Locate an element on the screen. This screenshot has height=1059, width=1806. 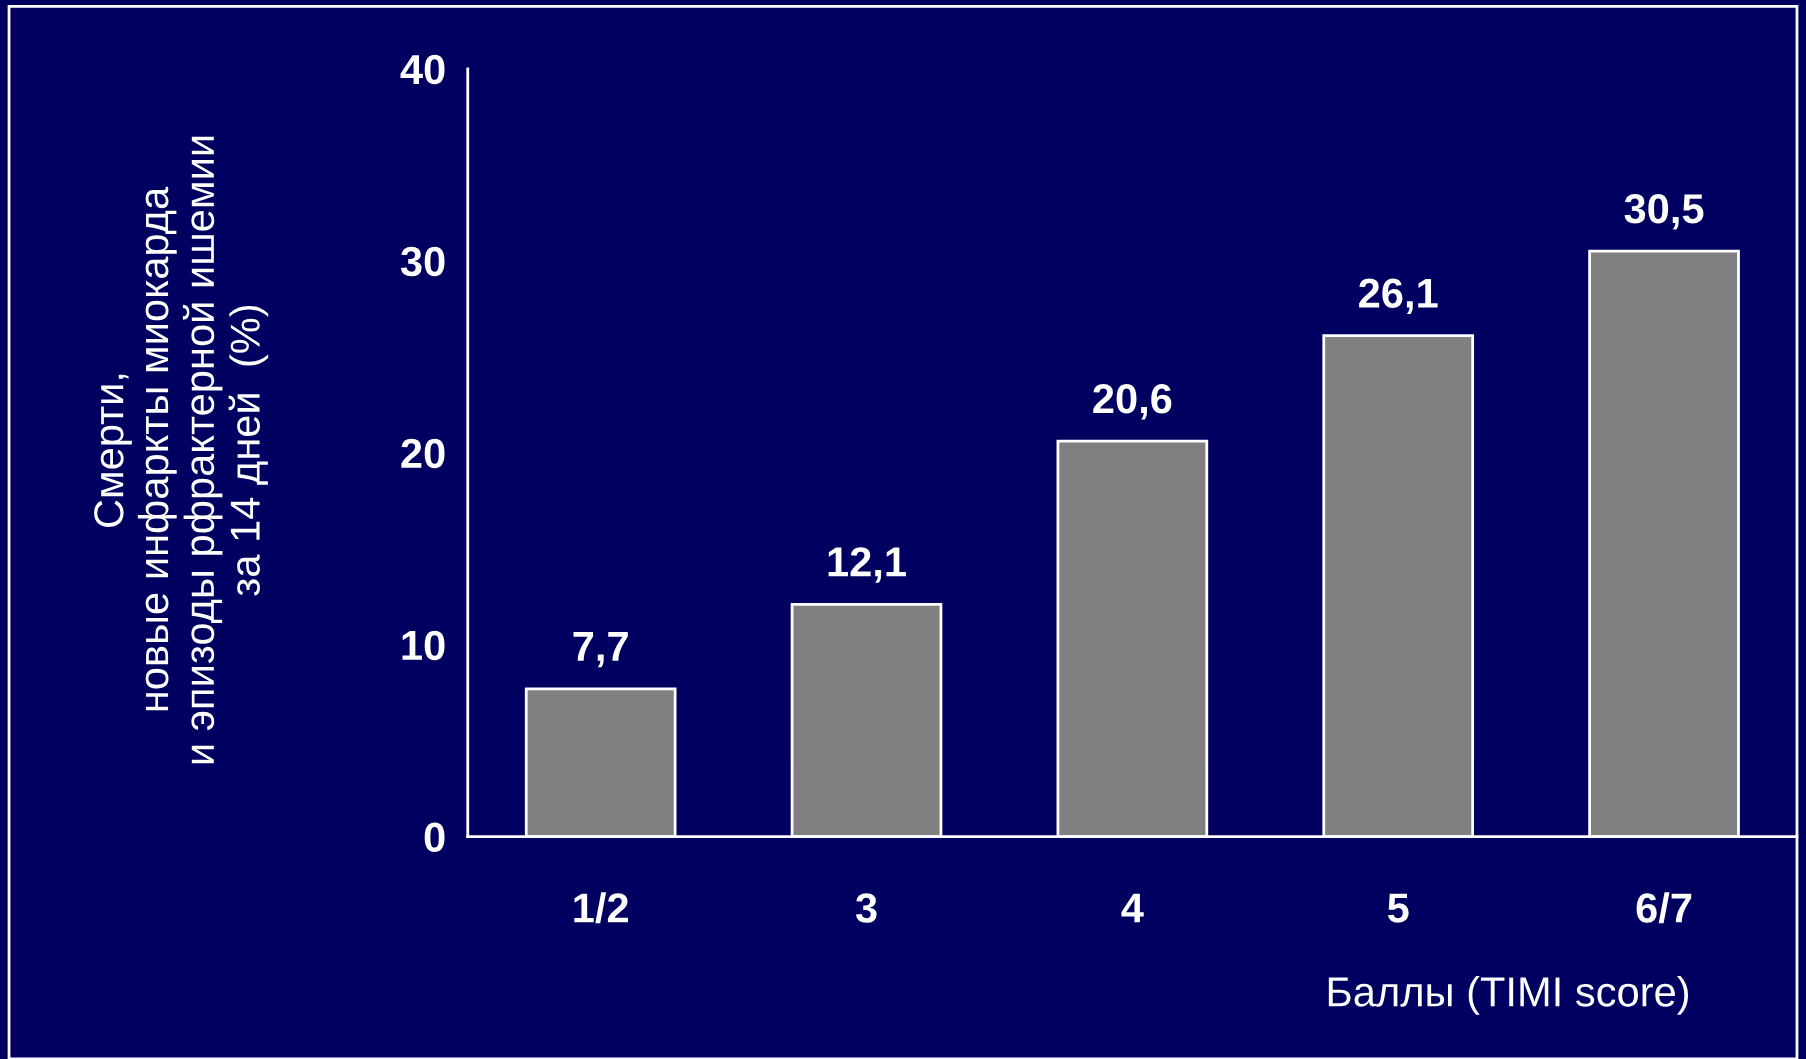
x-tick-label: 4 is located at coordinates (1132, 908).